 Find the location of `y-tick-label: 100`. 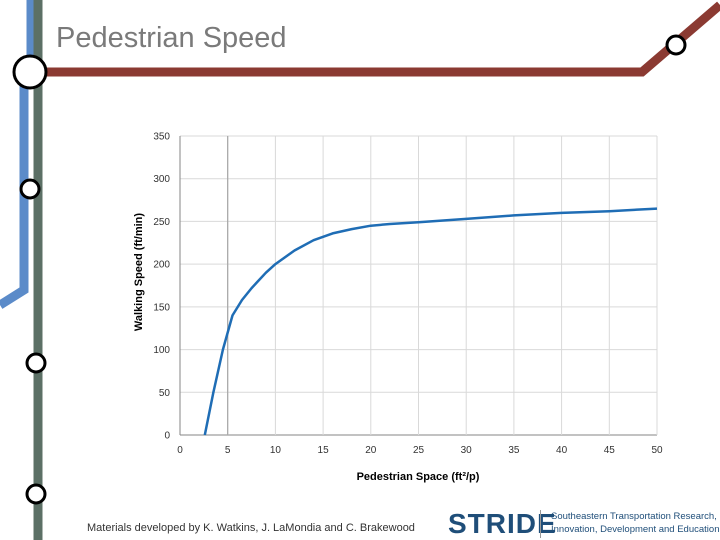

y-tick-label: 100 is located at coordinates (161, 350).